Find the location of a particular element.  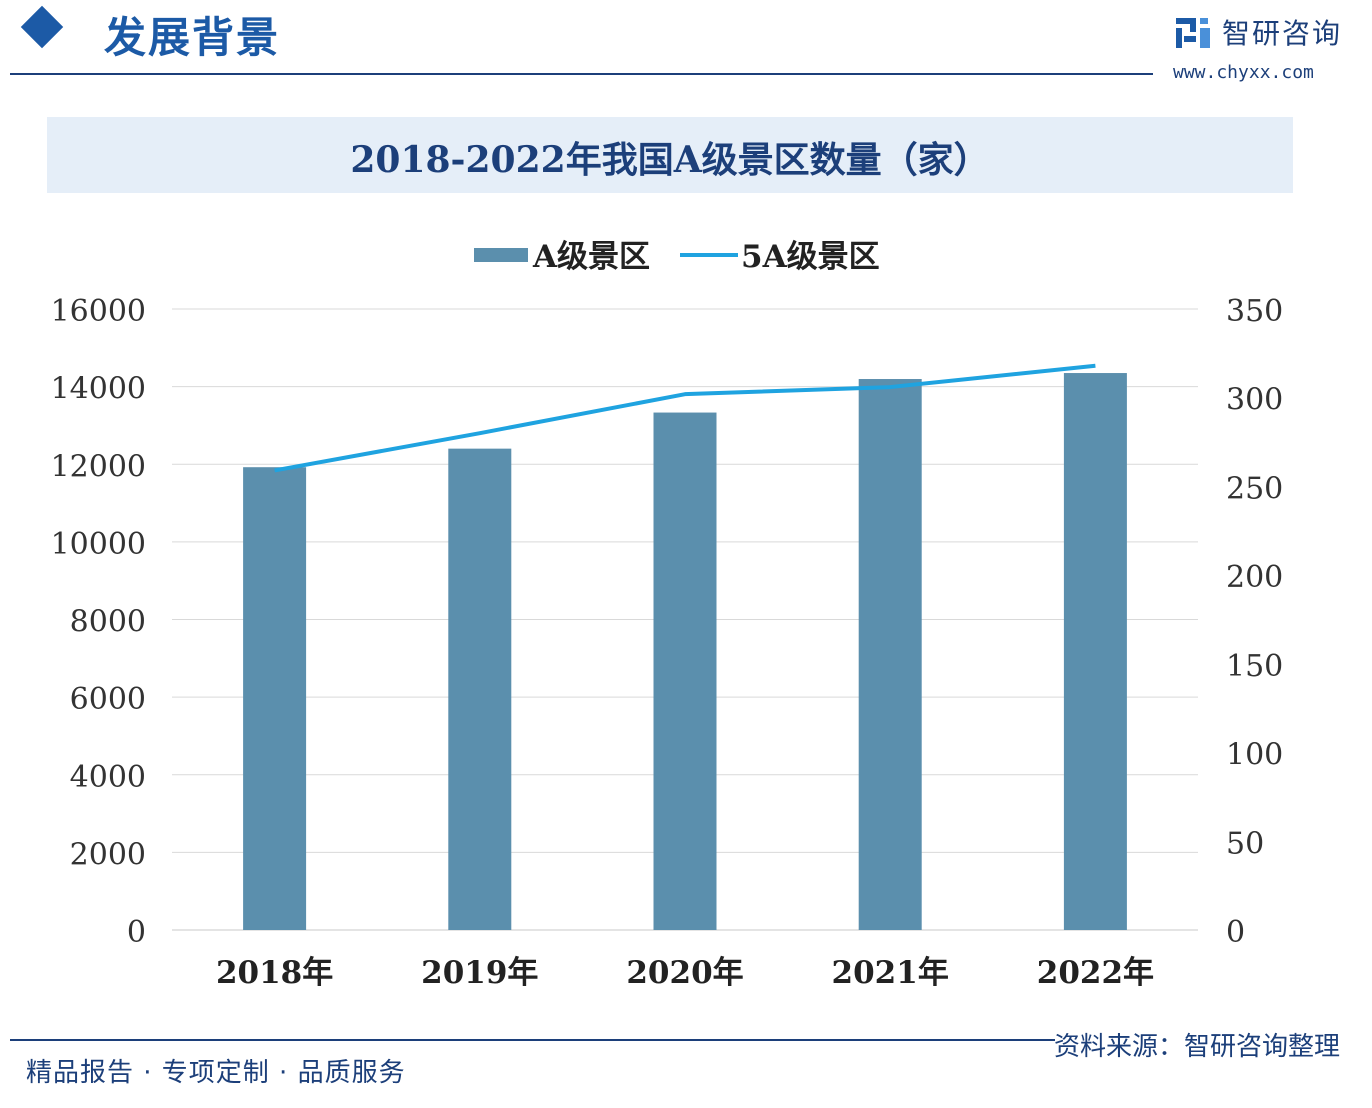

y-right-tick-label: 350 is located at coordinates (1254, 311).